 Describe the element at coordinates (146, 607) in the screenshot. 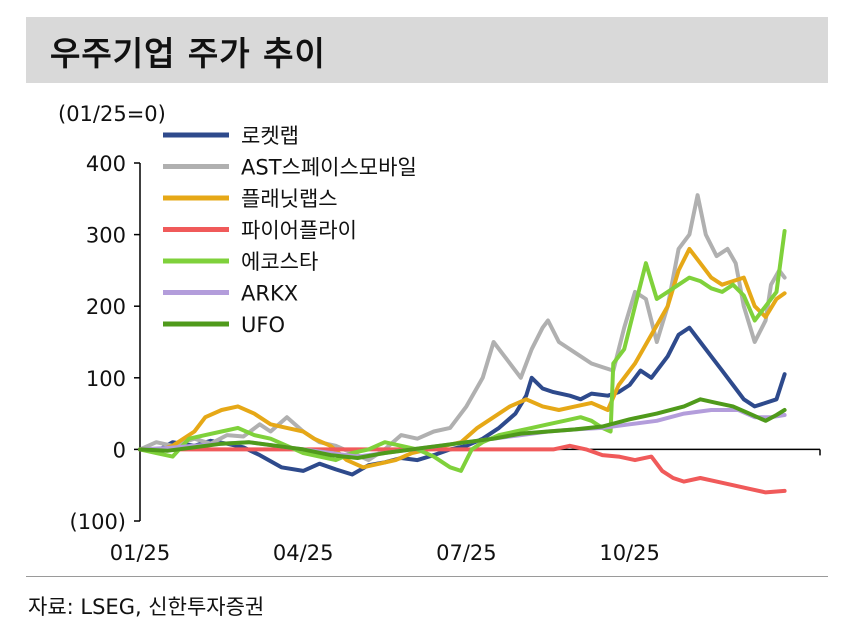

I see `source-note: 자료: LSEG, 신한투자증권` at that location.